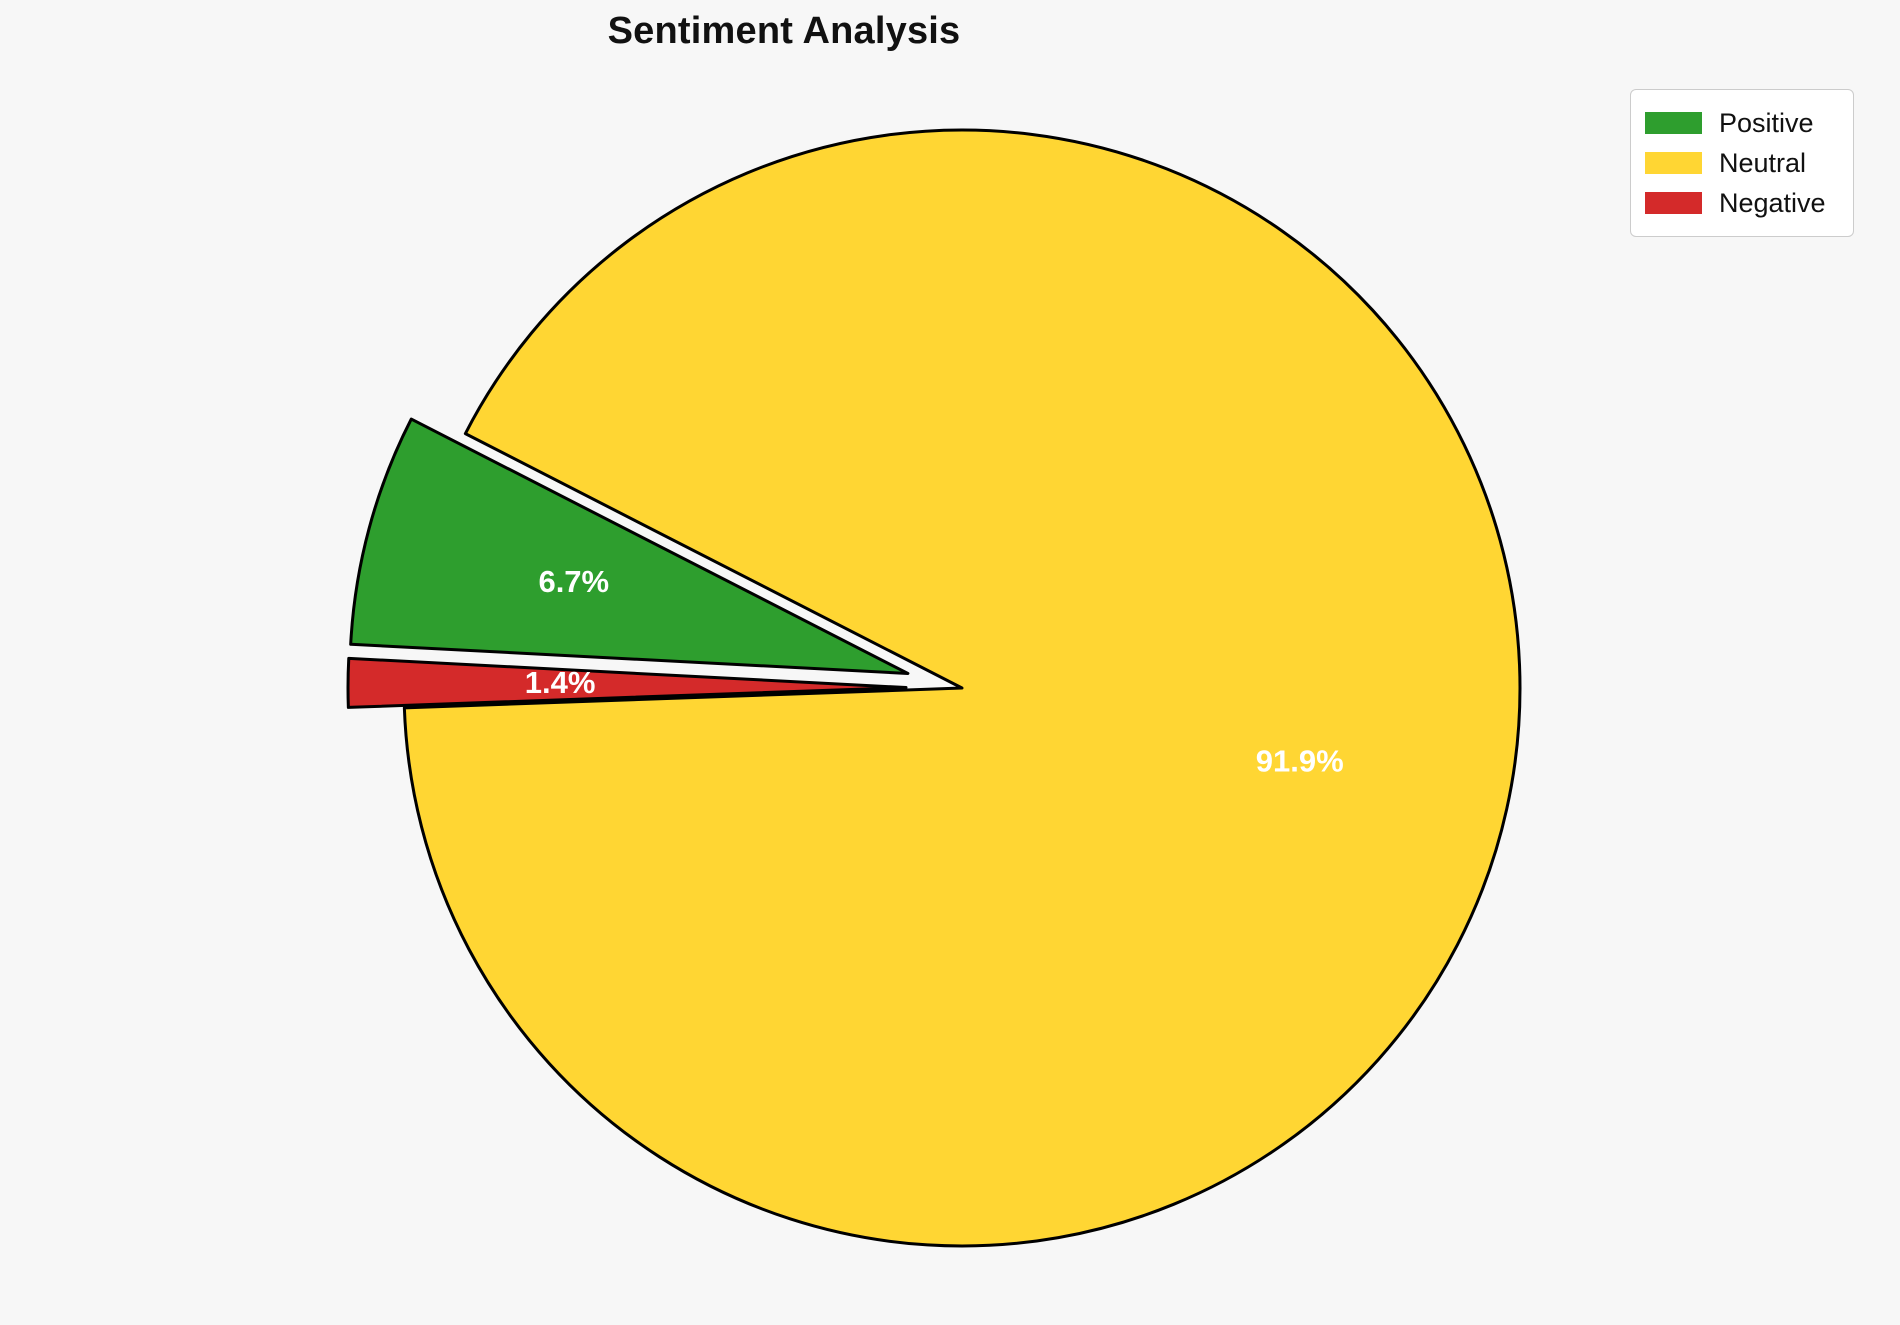 The image size is (1900, 1325). I want to click on chart-legend: Positive Neutral Negative, so click(1742, 163).